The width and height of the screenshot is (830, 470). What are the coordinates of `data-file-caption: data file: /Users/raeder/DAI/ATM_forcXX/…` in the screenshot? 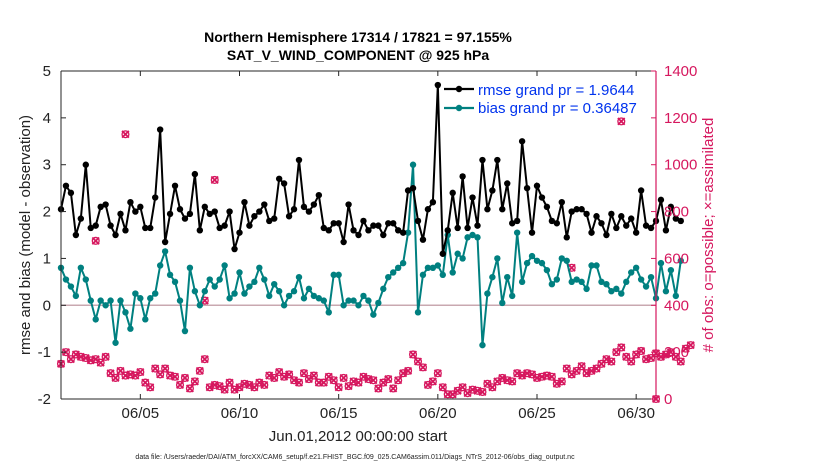 It's located at (355, 457).